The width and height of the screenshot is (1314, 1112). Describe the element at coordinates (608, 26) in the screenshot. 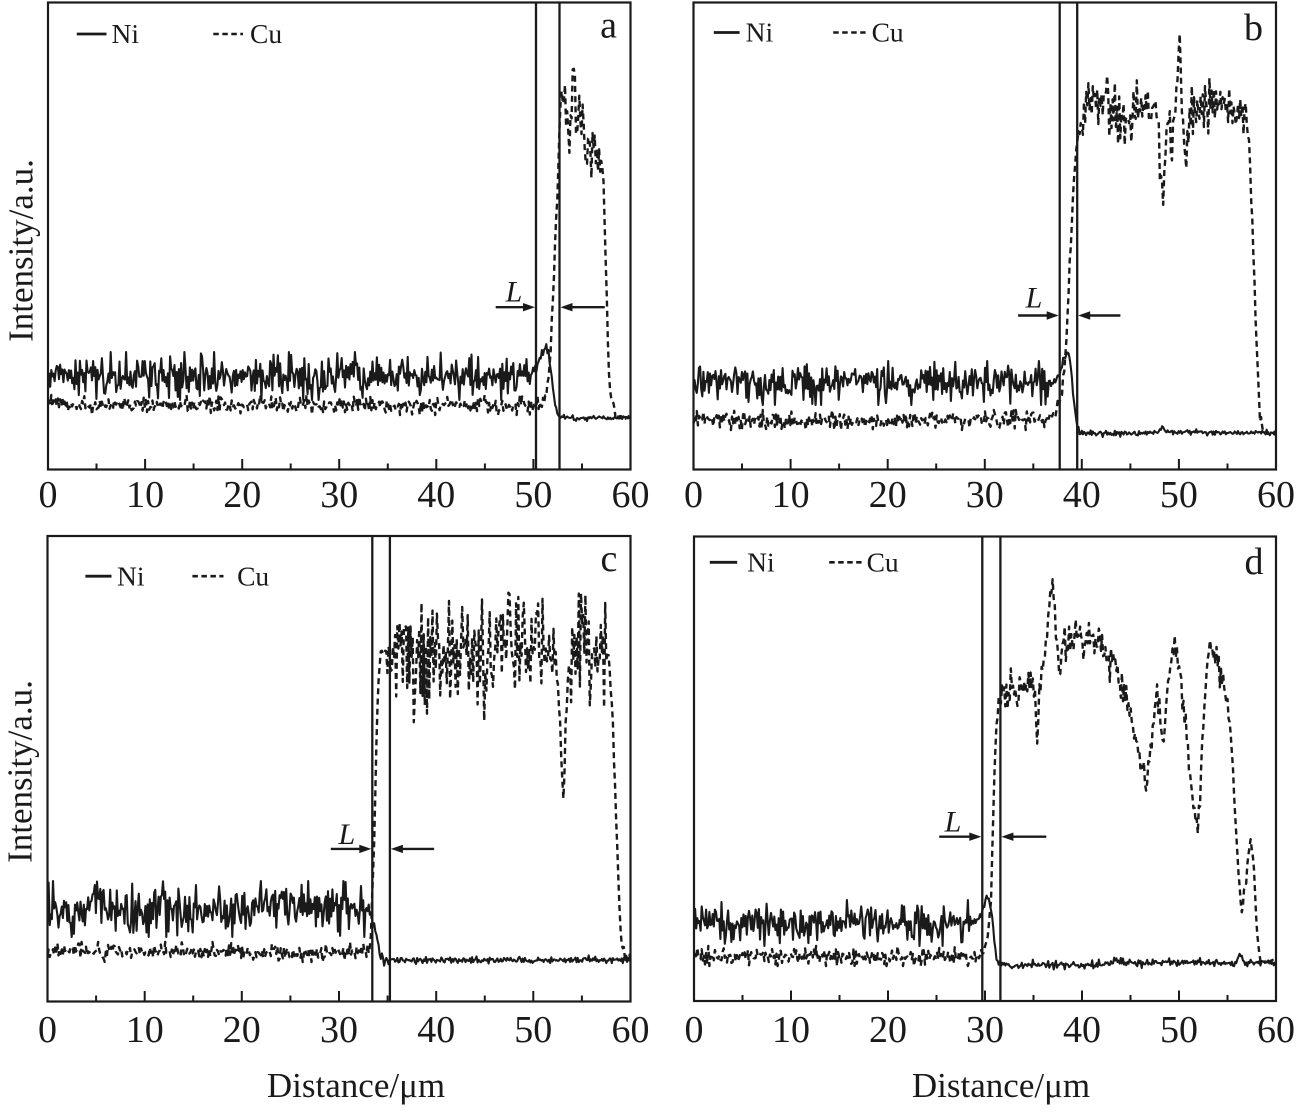

I see `svg-text: a` at that location.